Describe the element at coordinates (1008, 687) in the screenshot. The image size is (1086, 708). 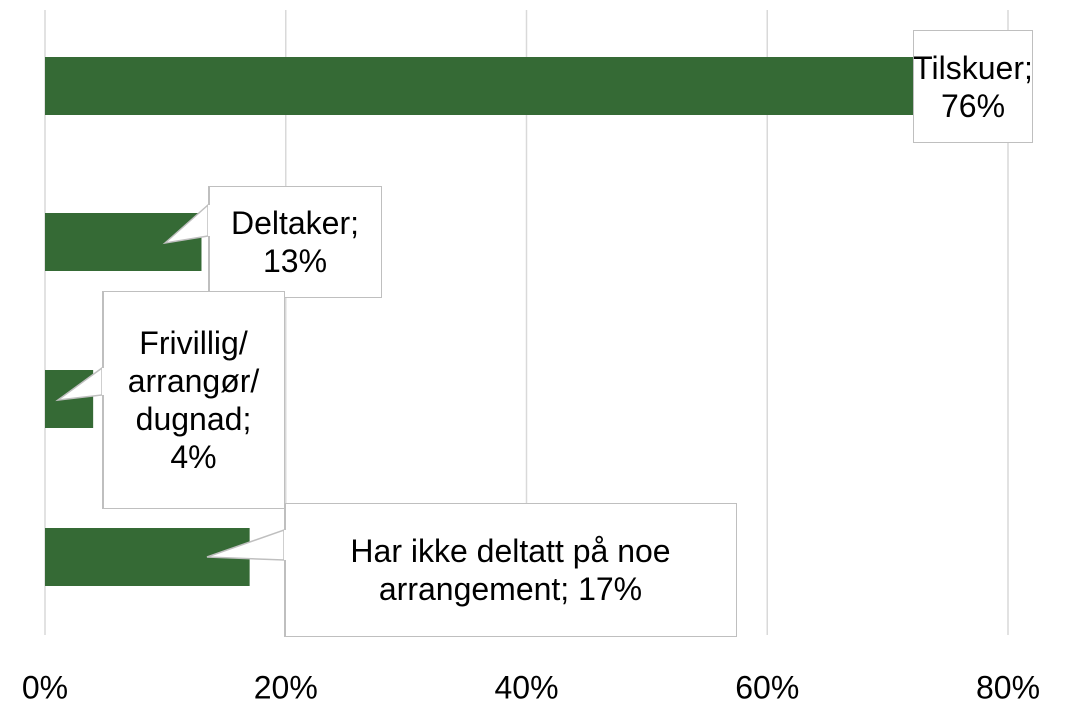
I see `x-tick-label: 80%` at that location.